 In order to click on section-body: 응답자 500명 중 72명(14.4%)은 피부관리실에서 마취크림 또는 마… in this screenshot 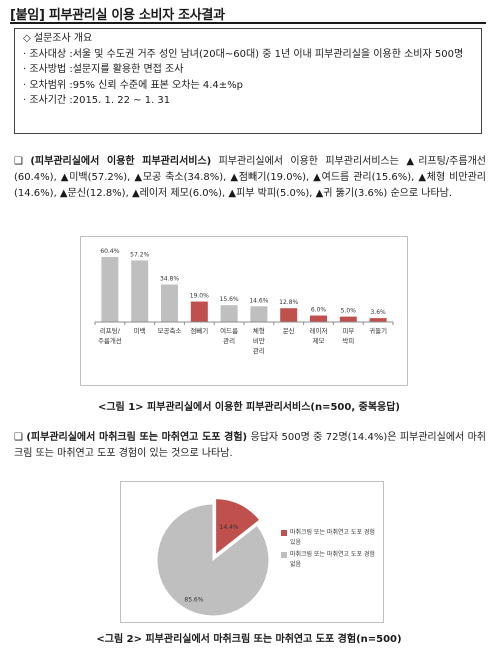, I will do `click(250, 445)`.